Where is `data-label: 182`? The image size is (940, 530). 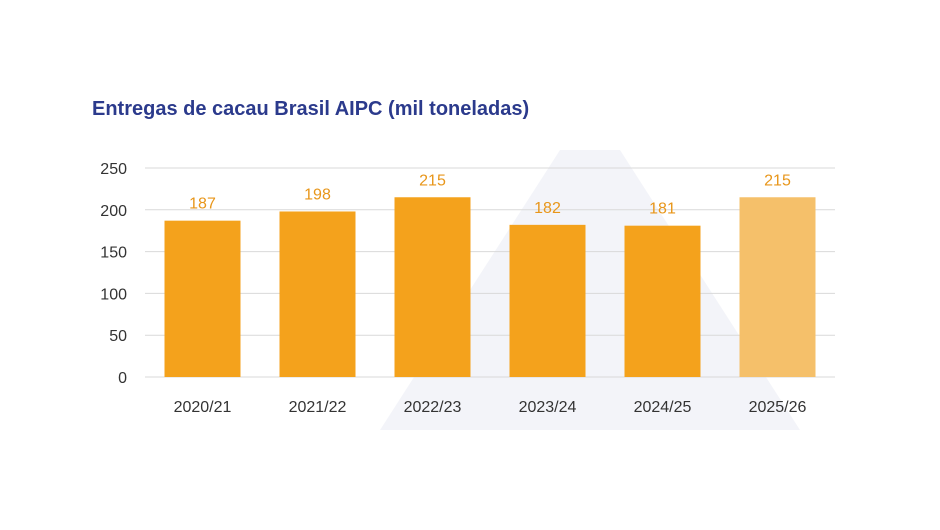 data-label: 182 is located at coordinates (547, 208).